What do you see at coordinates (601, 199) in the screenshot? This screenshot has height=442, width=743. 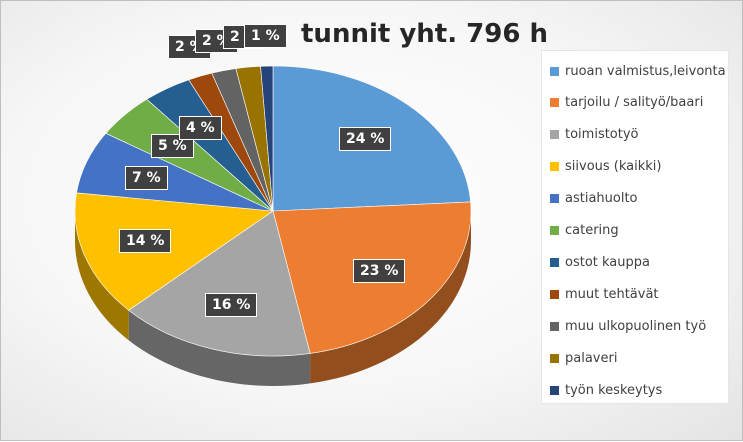 I see `legend-label: astiahuolto` at bounding box center [601, 199].